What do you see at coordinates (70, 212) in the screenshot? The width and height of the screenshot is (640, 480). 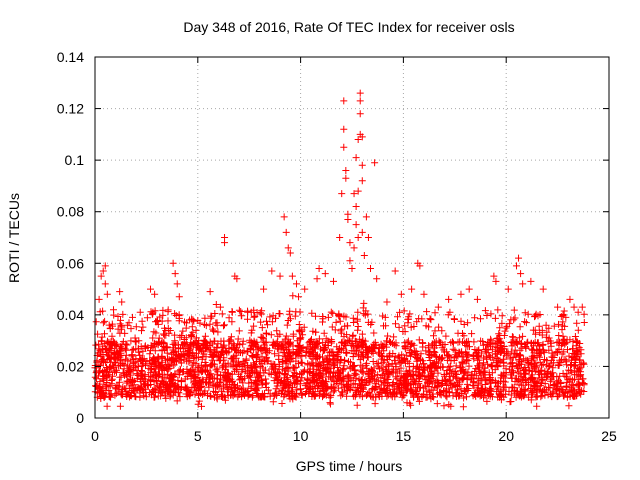 I see `y-tick-label: 0.08` at bounding box center [70, 212].